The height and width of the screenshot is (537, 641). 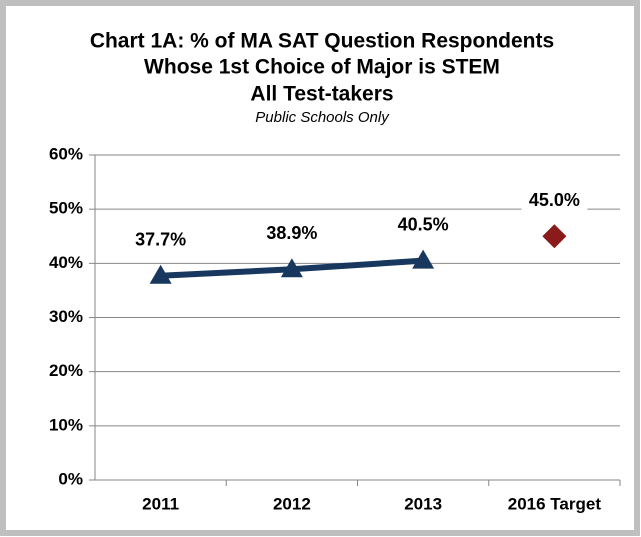 I want to click on data-label: 37.7%, so click(x=160, y=240).